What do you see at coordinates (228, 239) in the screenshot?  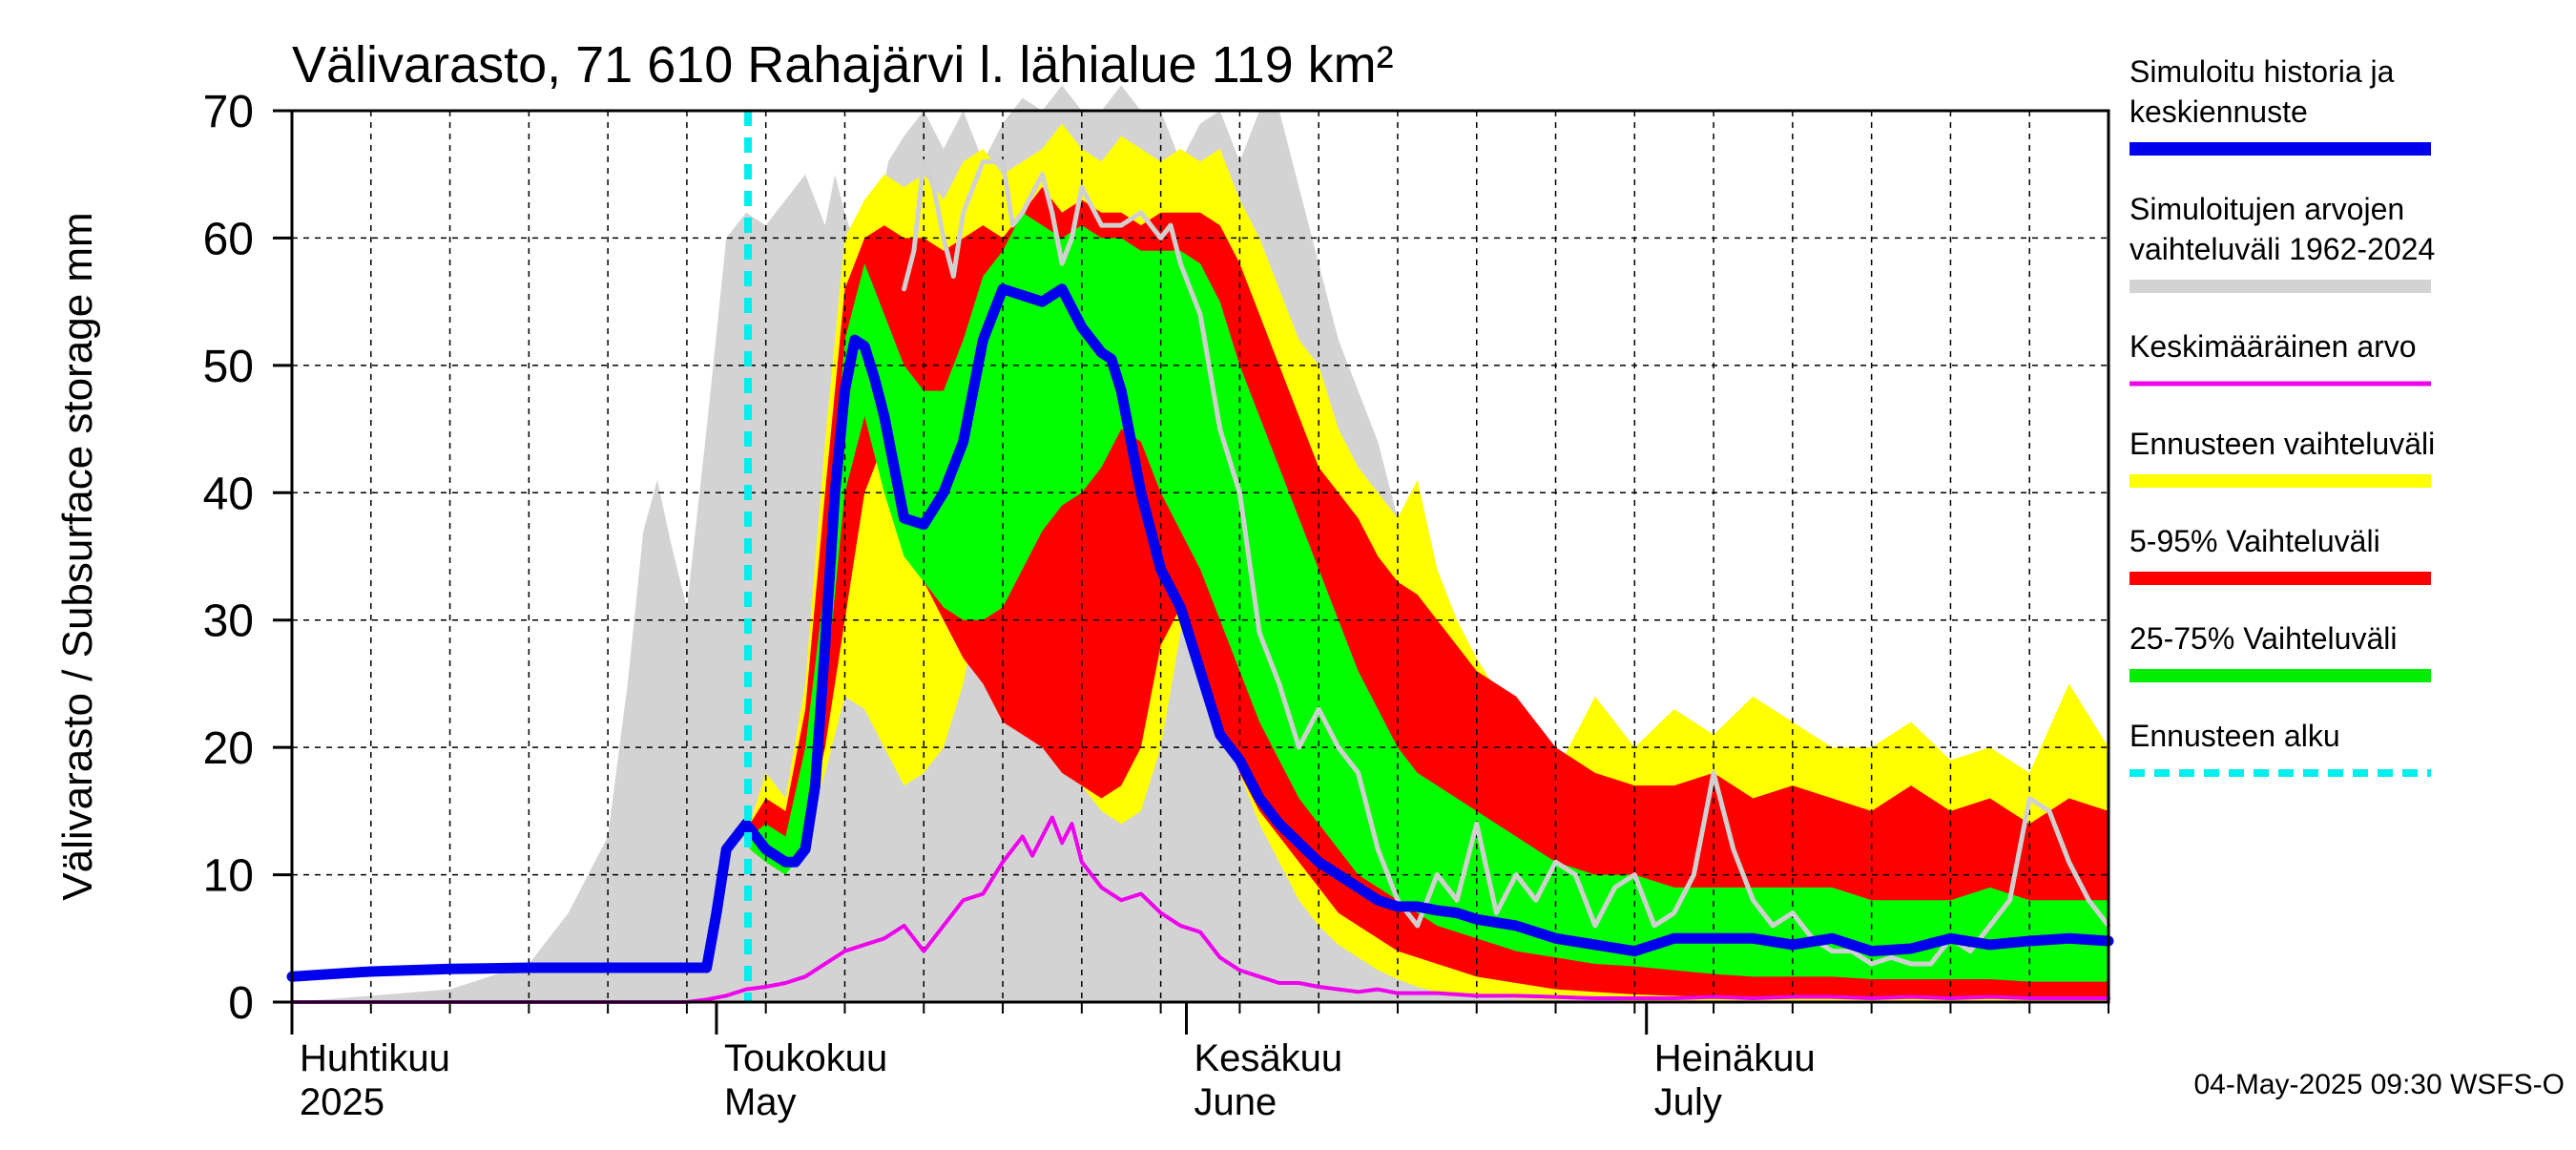 I see `y-tick-label-6: 60` at bounding box center [228, 239].